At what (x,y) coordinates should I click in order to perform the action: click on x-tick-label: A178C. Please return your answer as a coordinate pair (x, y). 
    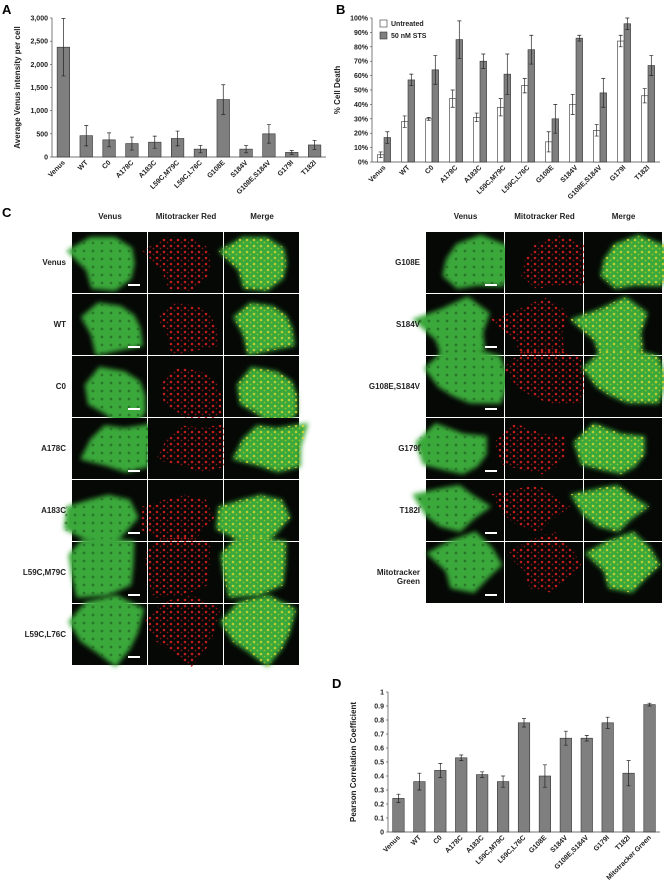
    Looking at the image, I should click on (125, 169).